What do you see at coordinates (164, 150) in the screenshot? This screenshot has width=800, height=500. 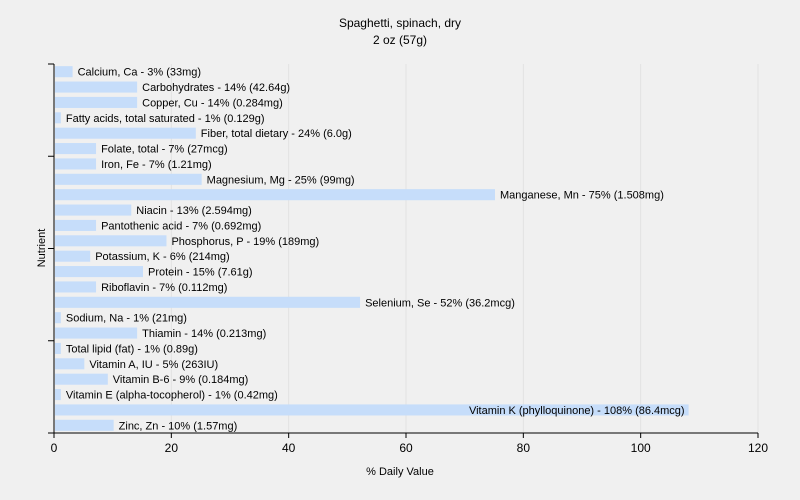 I see `bar-label: Folate, total - 7% (27mcg)` at bounding box center [164, 150].